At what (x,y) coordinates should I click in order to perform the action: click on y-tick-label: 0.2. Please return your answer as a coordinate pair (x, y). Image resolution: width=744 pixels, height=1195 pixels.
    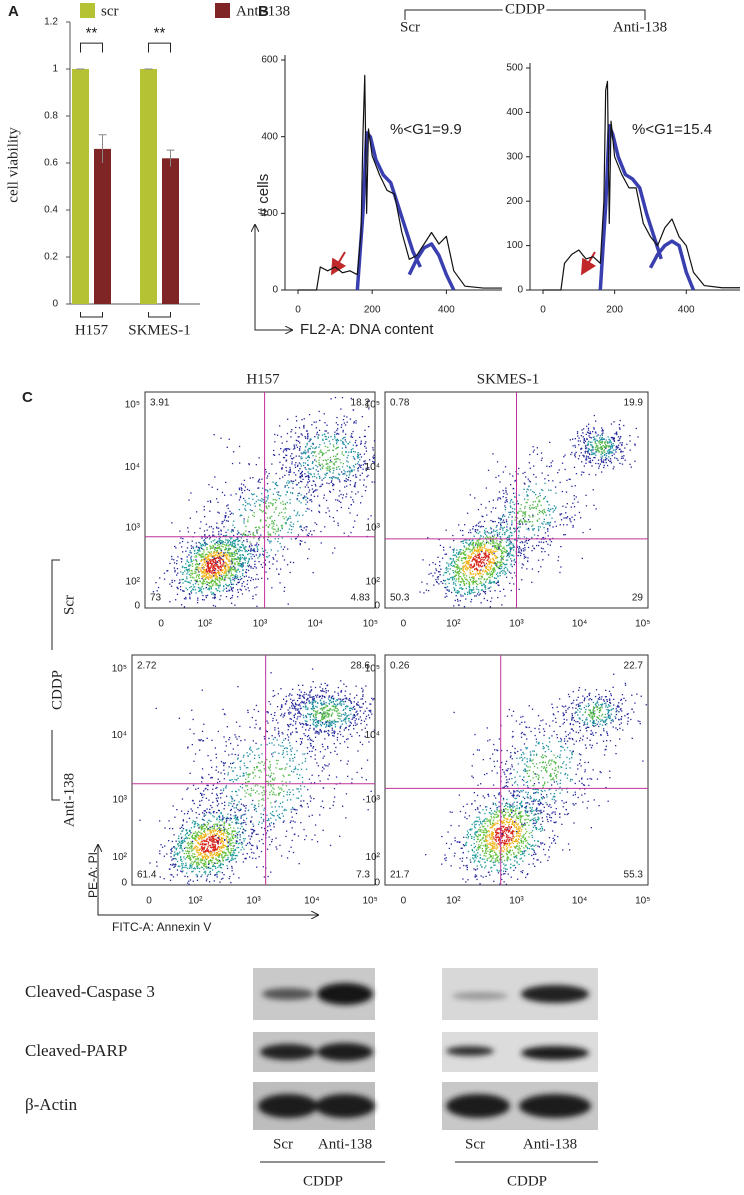
    Looking at the image, I should click on (51, 257).